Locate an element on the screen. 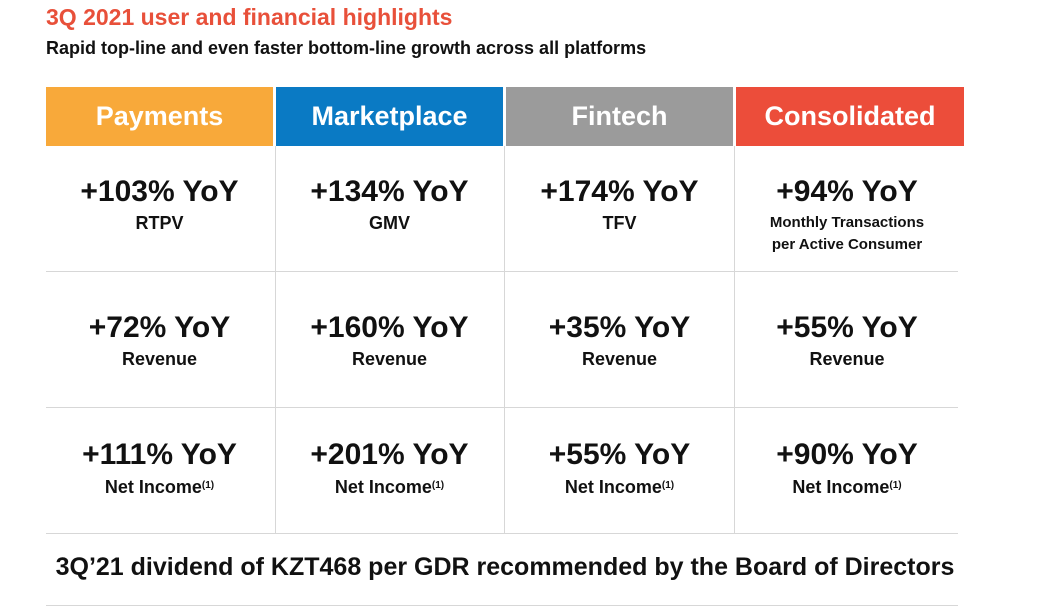  metric-cell-consolidated-revenue: +55% YoY Revenue is located at coordinates (847, 340).